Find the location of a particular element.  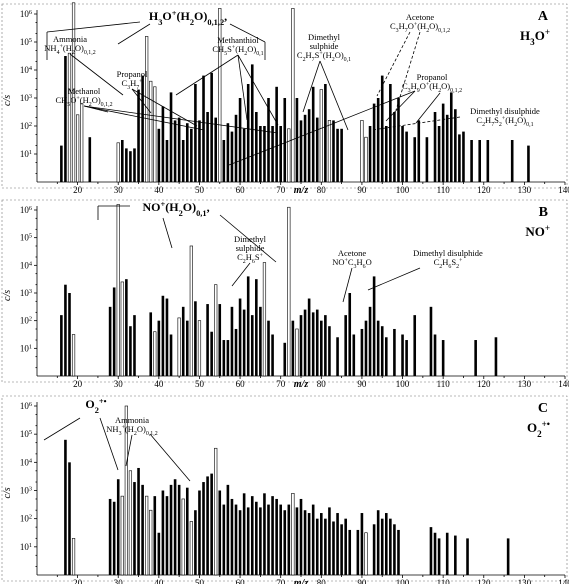

annotation: C3H7O+(H2O)0,1,2 is located at coordinates (420, 27).